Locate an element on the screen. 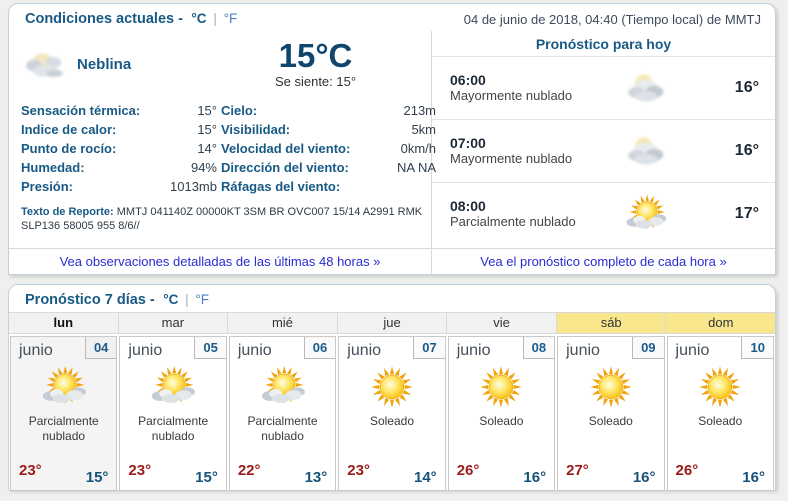 The width and height of the screenshot is (788, 501). feels-like: Se siente: 15° is located at coordinates (315, 81).